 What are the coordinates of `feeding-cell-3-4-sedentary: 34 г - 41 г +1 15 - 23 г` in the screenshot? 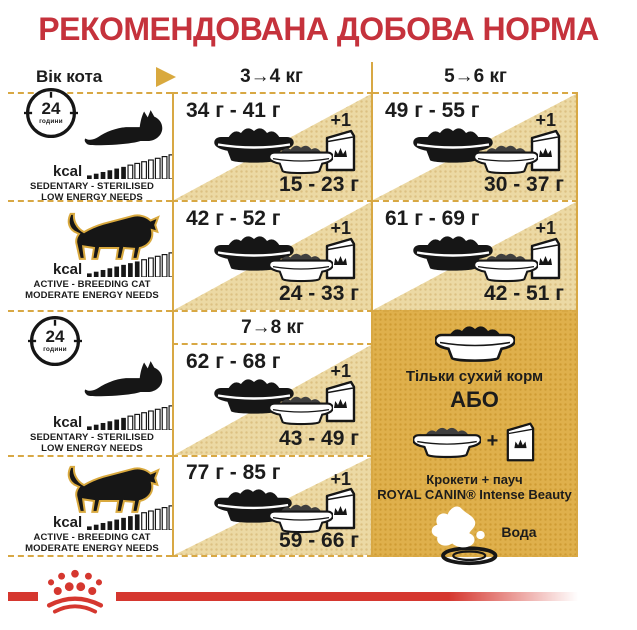 It's located at (272, 146).